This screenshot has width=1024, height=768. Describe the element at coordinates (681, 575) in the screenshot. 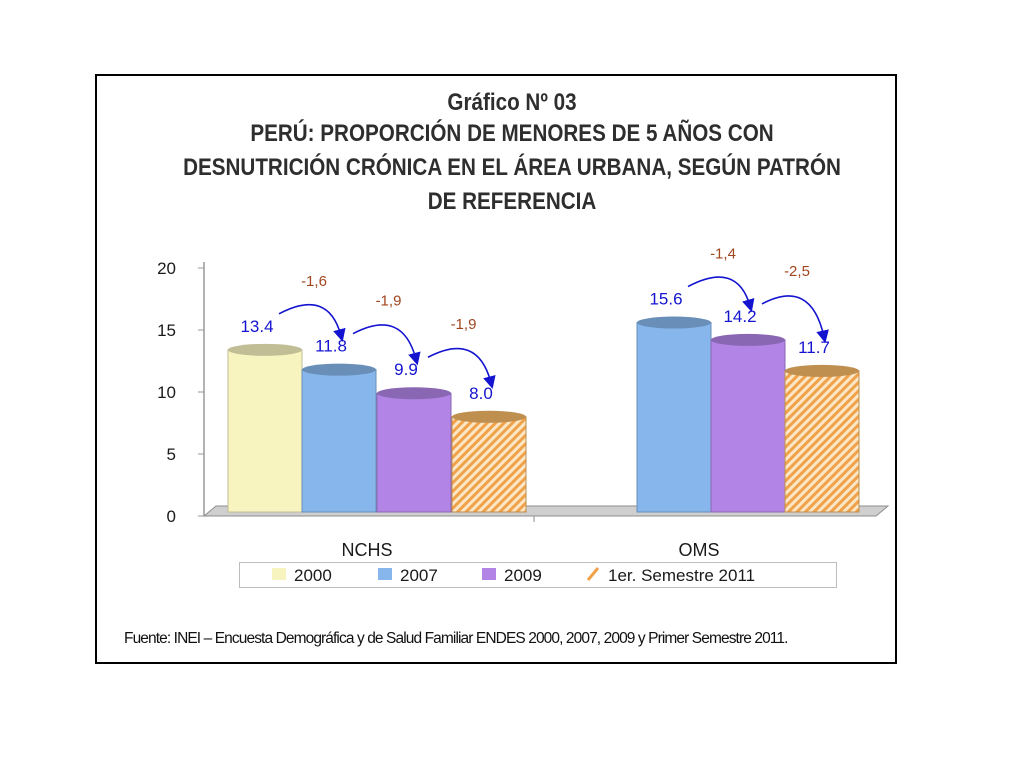

I see `legend-label: 1er. Semestre 2011` at that location.